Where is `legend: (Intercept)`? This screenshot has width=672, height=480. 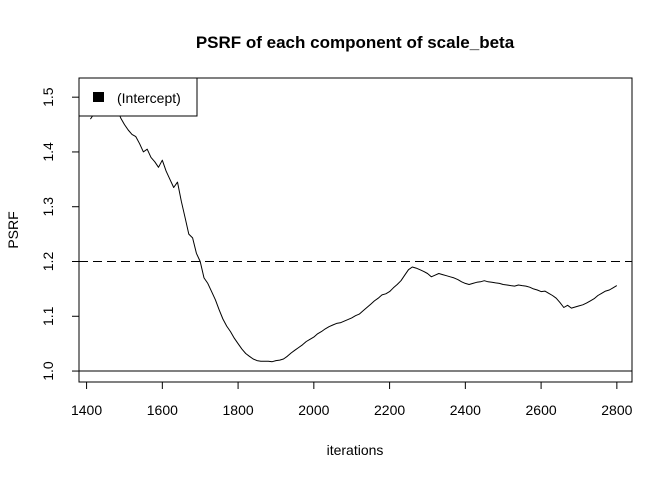 legend: (Intercept) is located at coordinates (138, 97).